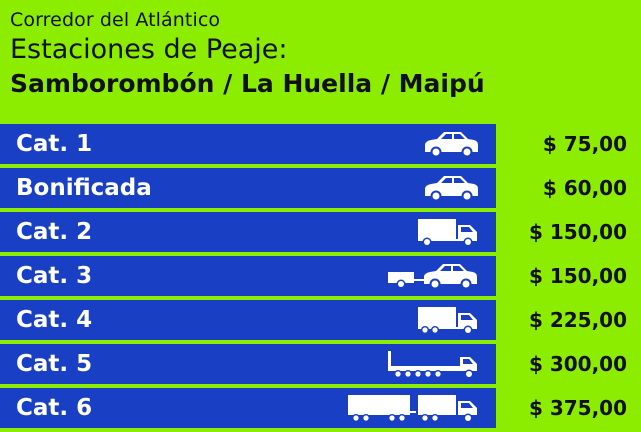  I want to click on category-cell: Cat. 5, so click(248, 364).